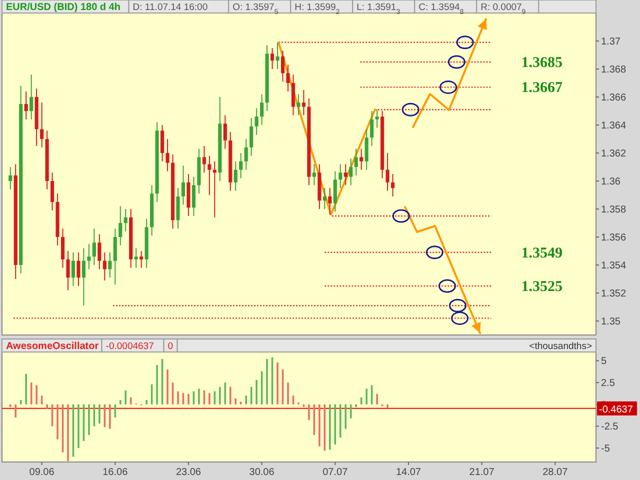  What do you see at coordinates (42, 472) in the screenshot?
I see `x-tick-label: 09.06` at bounding box center [42, 472].